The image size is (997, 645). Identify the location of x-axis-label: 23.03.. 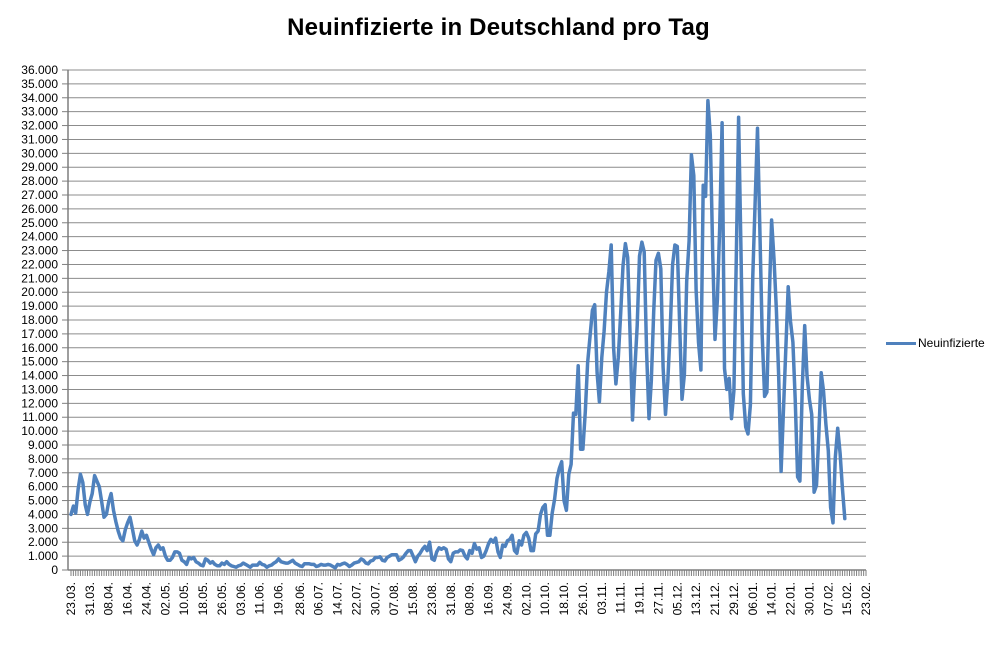
(71, 598).